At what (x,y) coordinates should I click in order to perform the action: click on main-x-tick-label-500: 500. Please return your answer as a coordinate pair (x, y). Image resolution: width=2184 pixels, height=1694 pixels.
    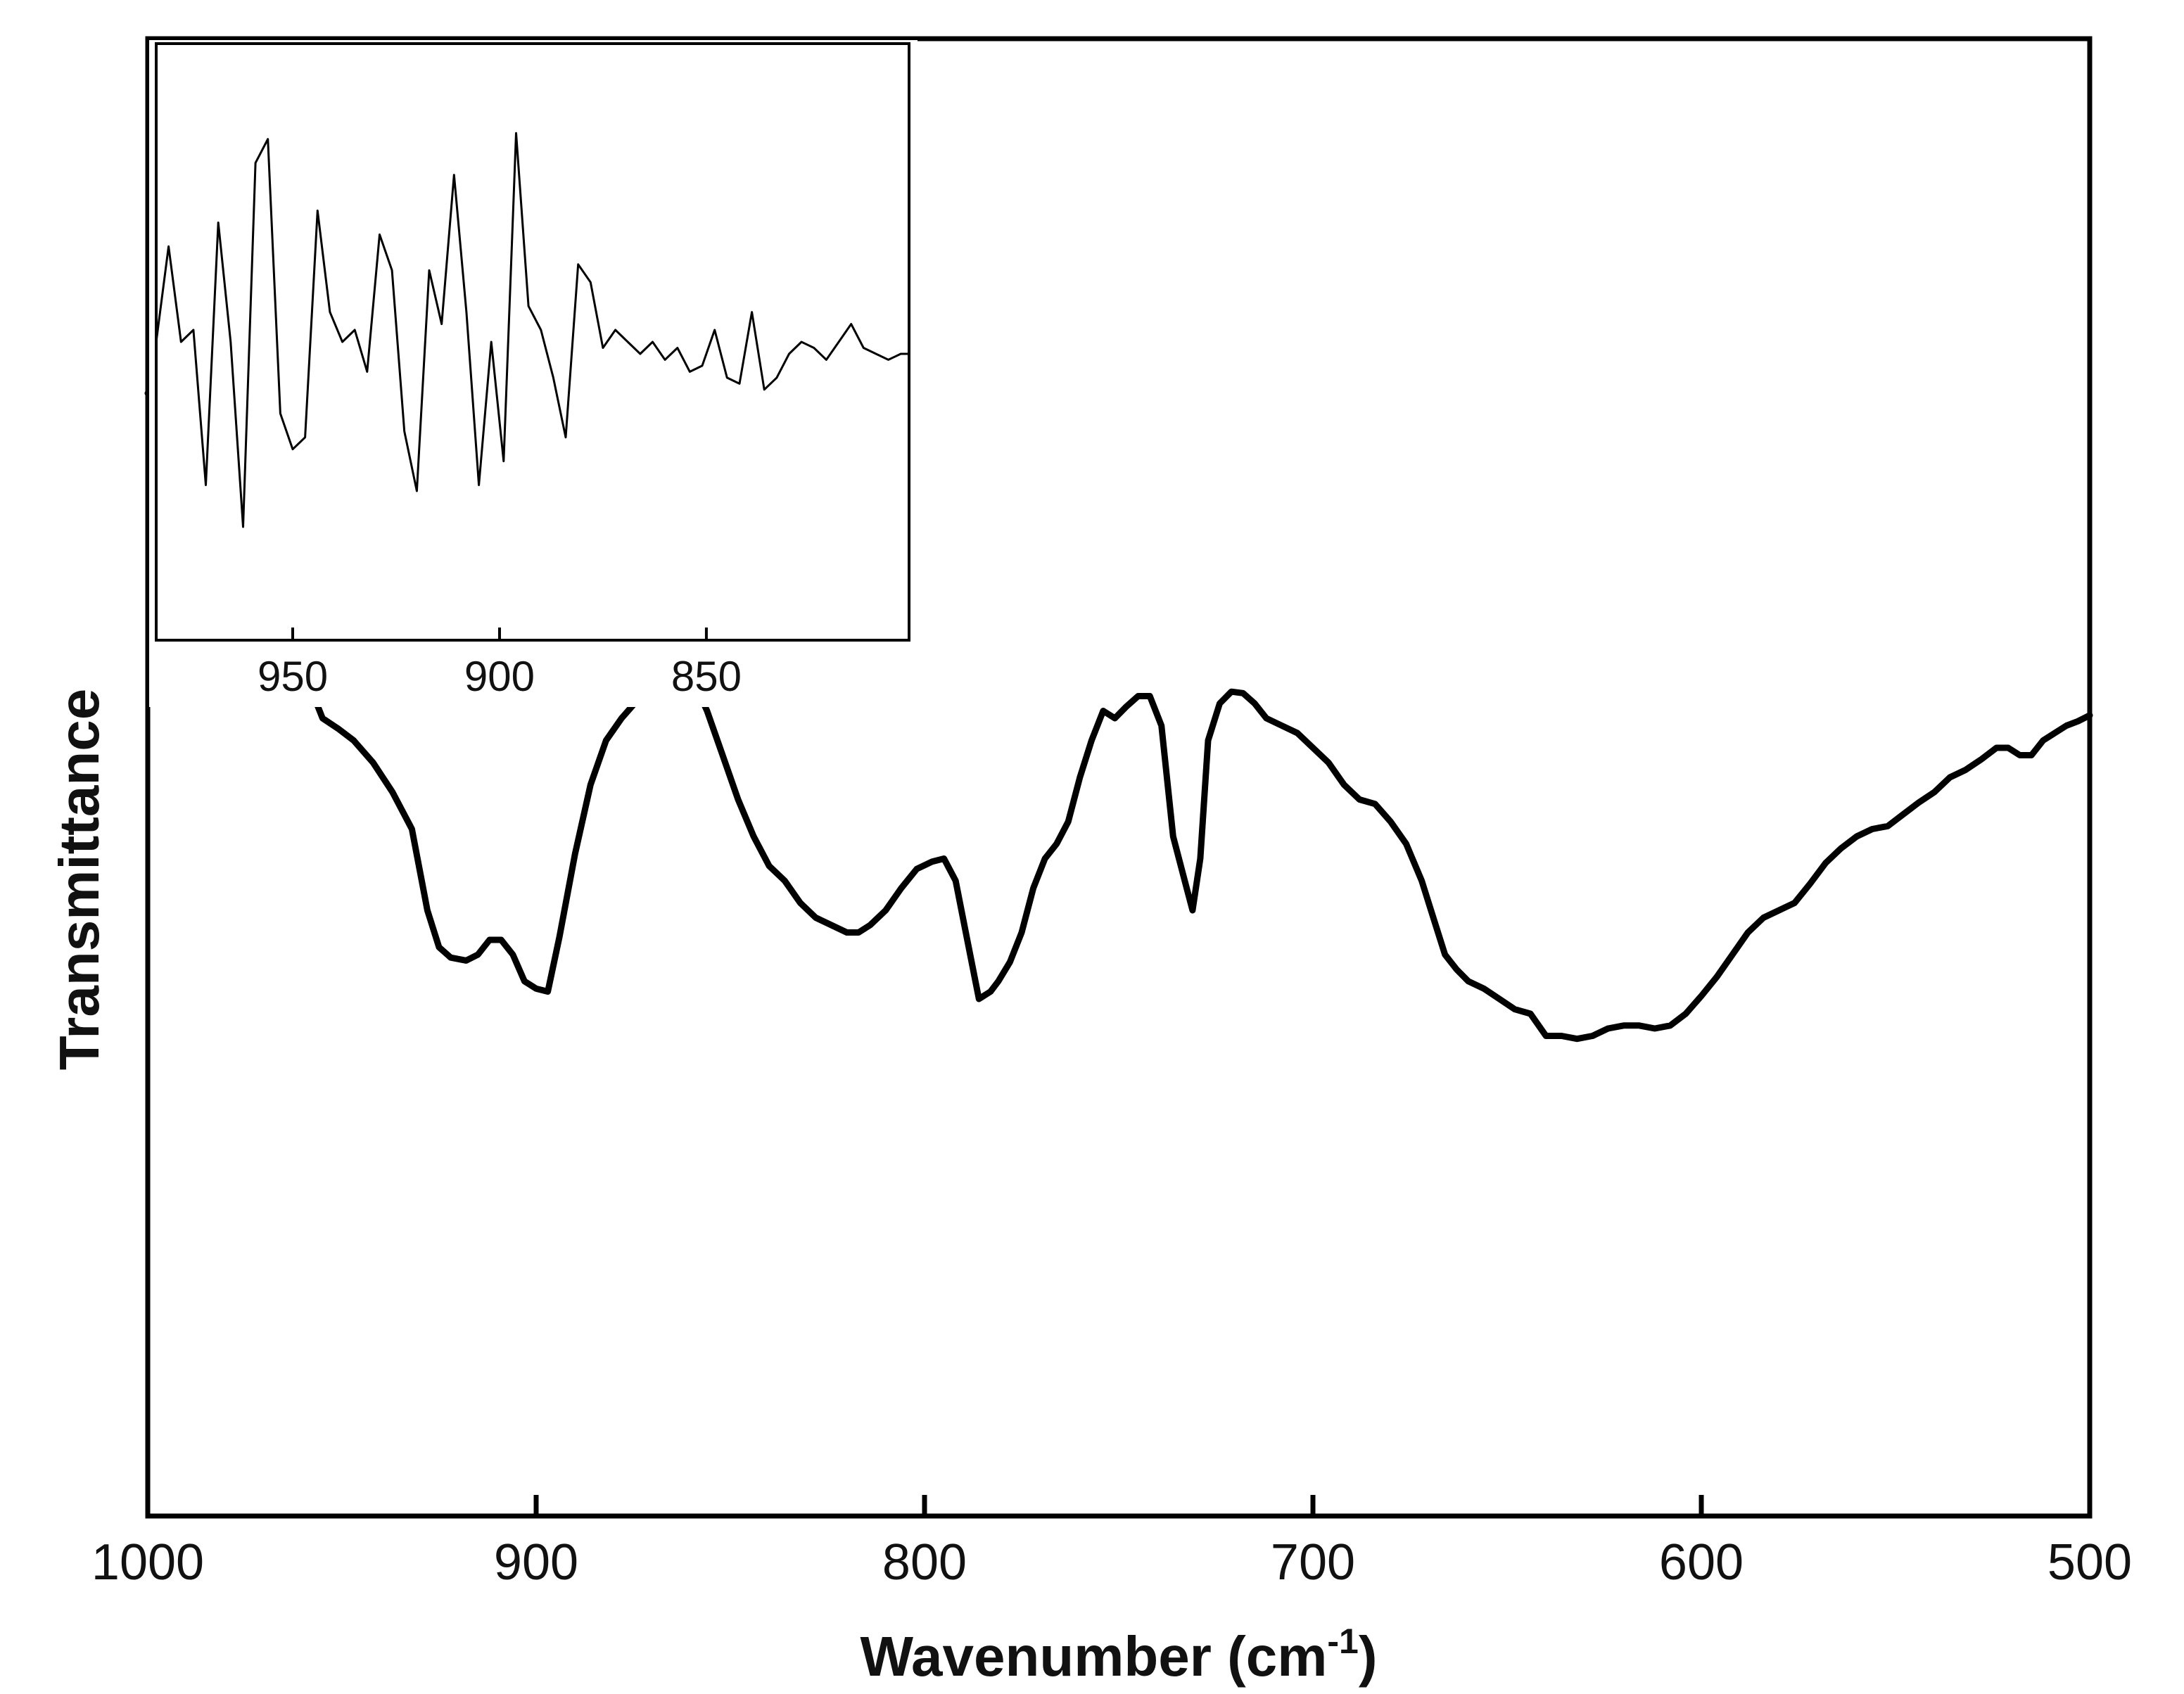
    Looking at the image, I should click on (2090, 1562).